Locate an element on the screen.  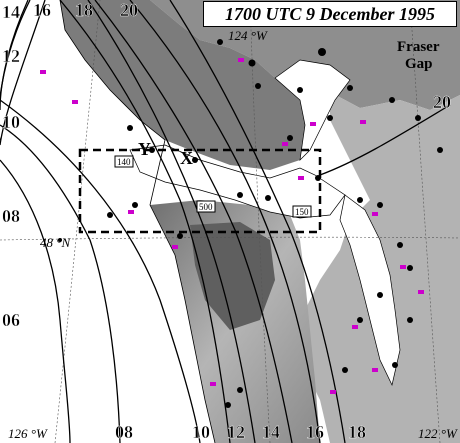
lon-label-124w: 124 °W is located at coordinates (248, 35).